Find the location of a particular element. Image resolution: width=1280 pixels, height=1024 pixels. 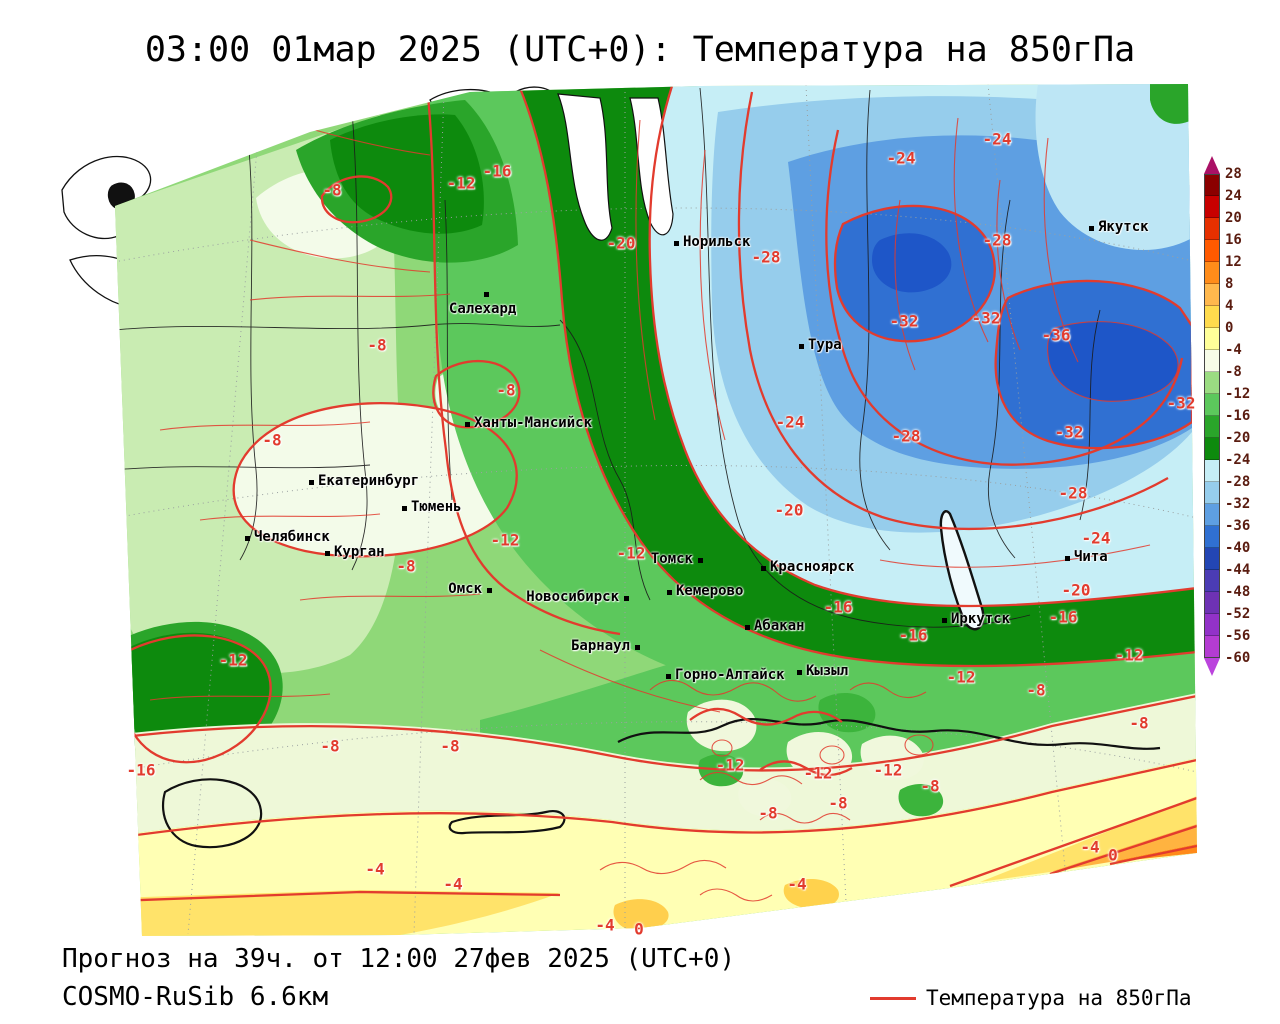

city-label: Тюмень is located at coordinates (436, 507).